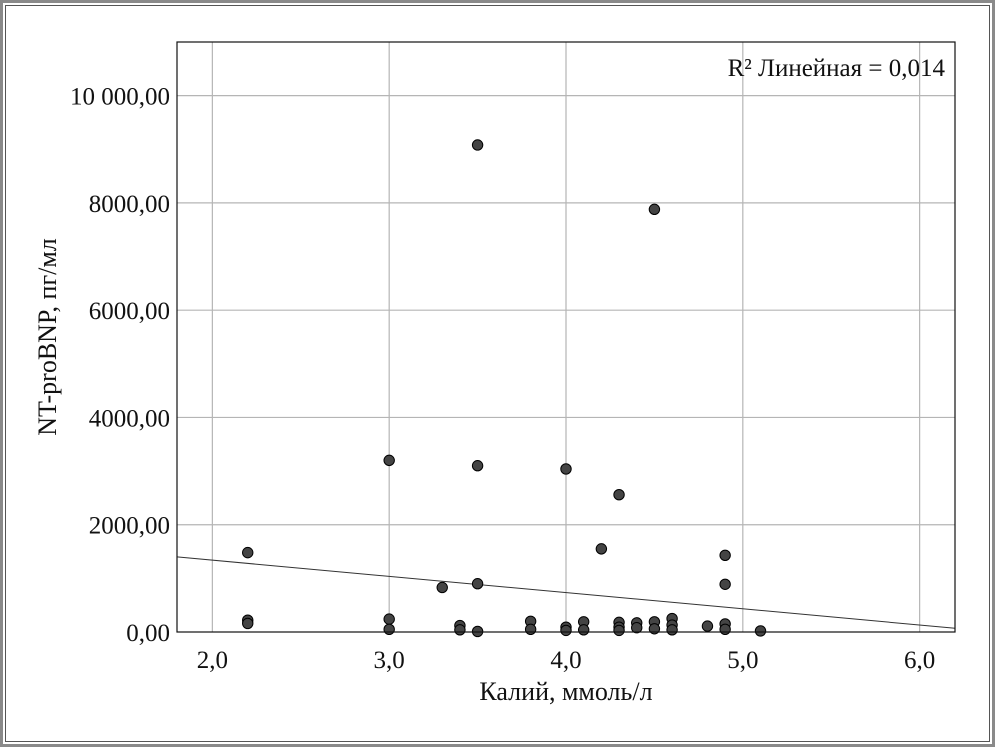 This screenshot has width=995, height=747. I want to click on x-tick-label: 3,0, so click(389, 660).